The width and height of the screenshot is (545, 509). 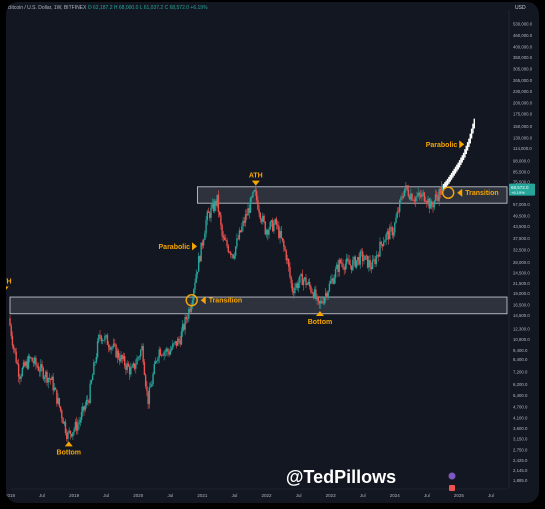 What do you see at coordinates (520, 406) in the screenshot?
I see `price-tick-label: 4,700.0` at bounding box center [520, 406].